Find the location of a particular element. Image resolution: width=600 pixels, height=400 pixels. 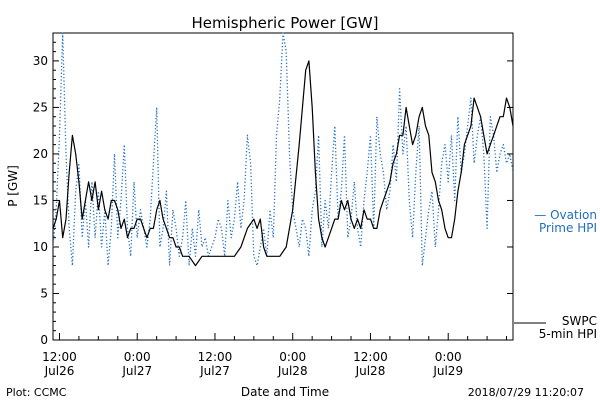

y-tick-label: 20 is located at coordinates (40, 154).